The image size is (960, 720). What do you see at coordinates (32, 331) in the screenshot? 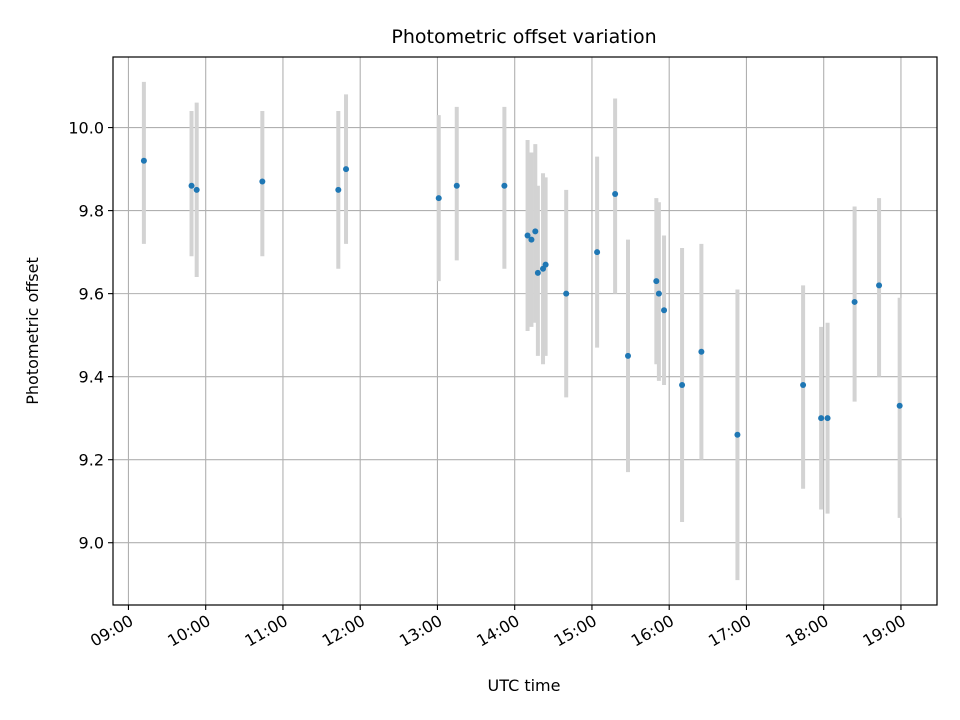
I see `y-axis-label: Photometric offset` at bounding box center [32, 331].